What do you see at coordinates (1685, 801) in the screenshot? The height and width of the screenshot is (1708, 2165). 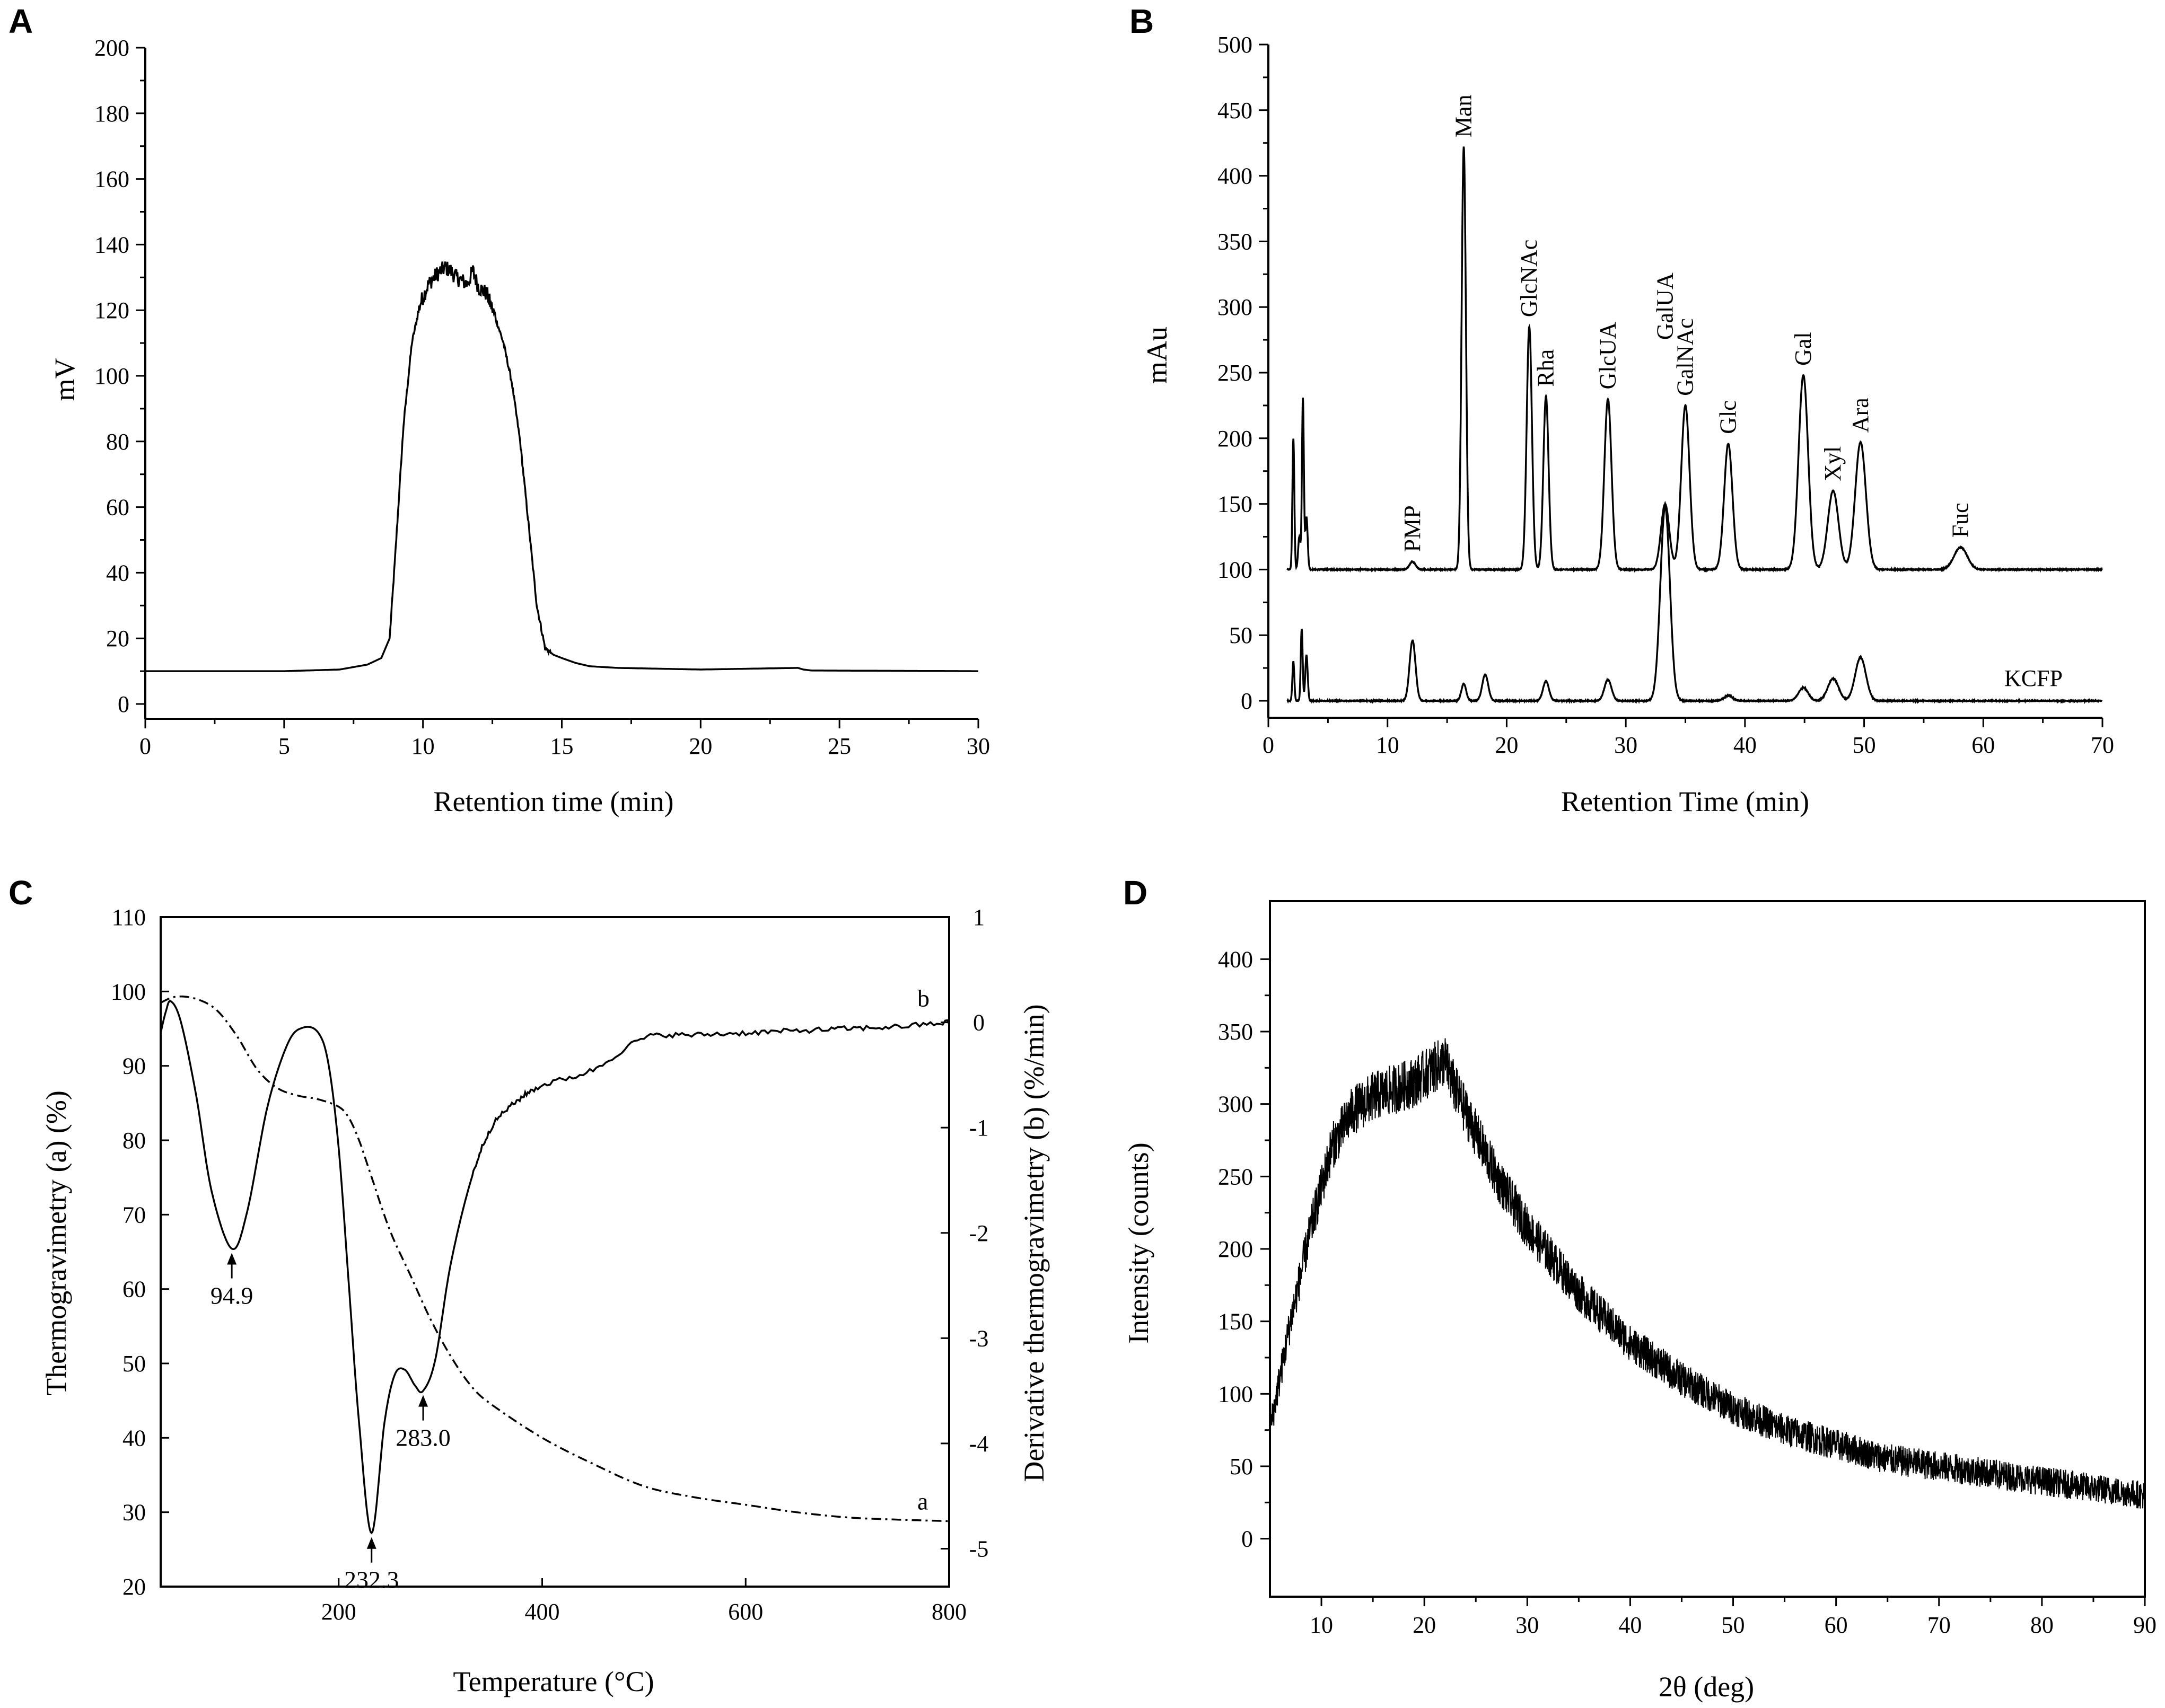 I see `panel-b-x-axis-title: Retention Time (min)` at bounding box center [1685, 801].